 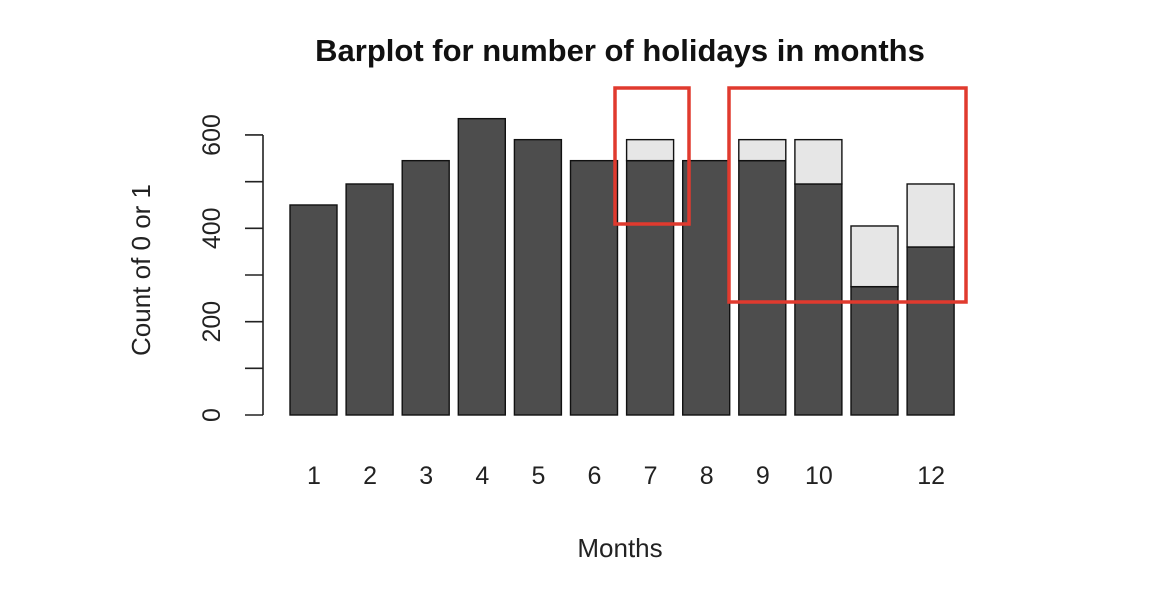 I want to click on y-tick-label: 400, so click(x=212, y=228).